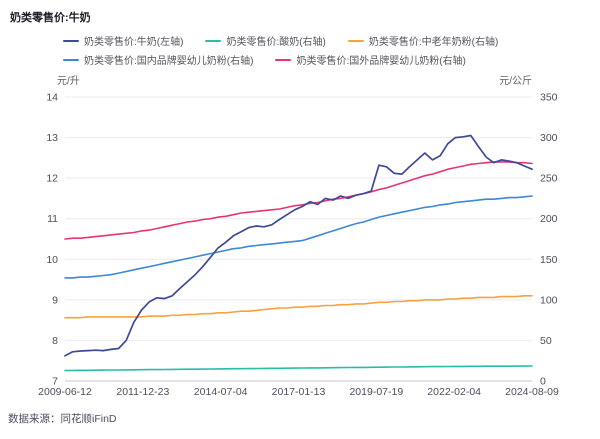 The image size is (600, 439). Describe the element at coordinates (52, 179) in the screenshot. I see `y-axis-left-tick-label: 12` at that location.